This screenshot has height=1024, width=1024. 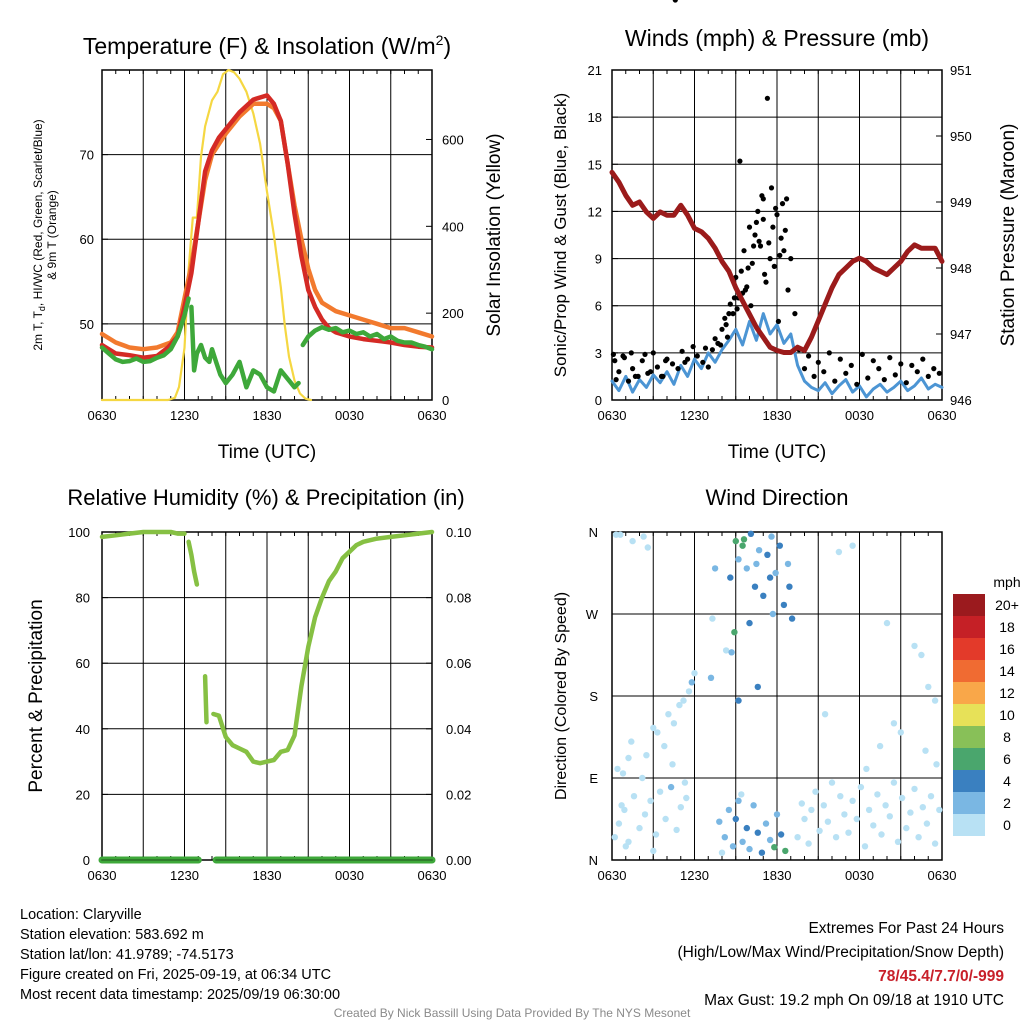 What do you see at coordinates (560, 235) in the screenshot?
I see `y-axis-label-left: Sonic/Prop Wind & Gust (Blue, Black)` at bounding box center [560, 235].